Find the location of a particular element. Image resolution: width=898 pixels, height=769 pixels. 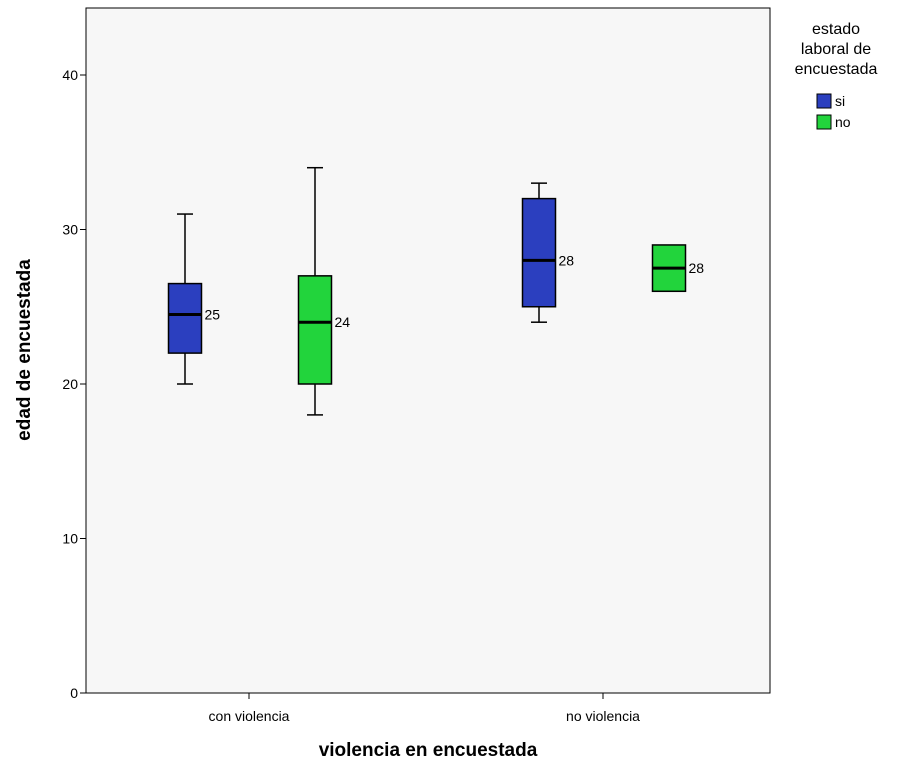

y-axis-title: edad de encuestada is located at coordinates (24, 350).